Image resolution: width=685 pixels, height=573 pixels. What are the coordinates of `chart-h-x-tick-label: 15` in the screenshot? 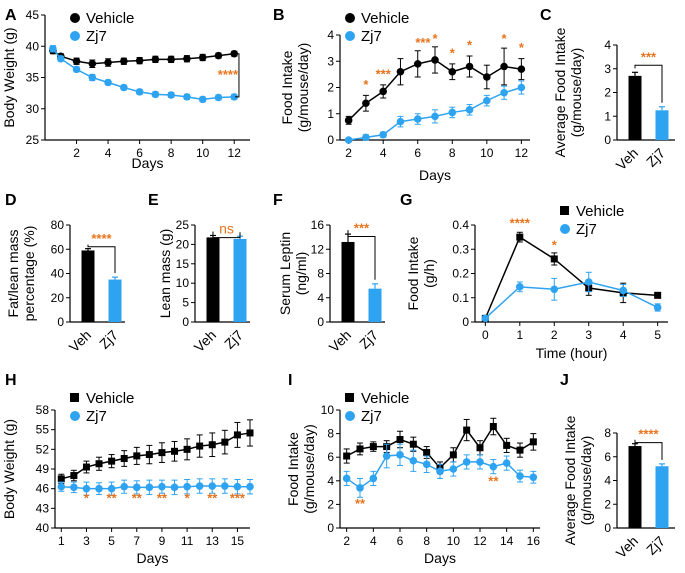 It's located at (238, 541).